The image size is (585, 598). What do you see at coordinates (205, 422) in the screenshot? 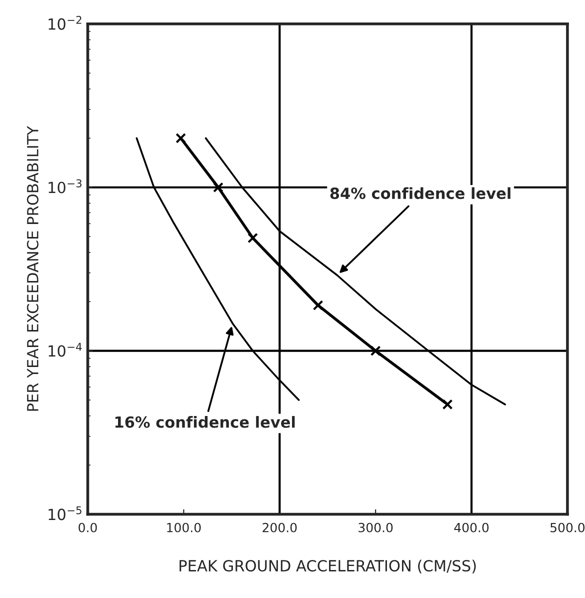
I see `annotation: 16% confidence level` at bounding box center [205, 422].